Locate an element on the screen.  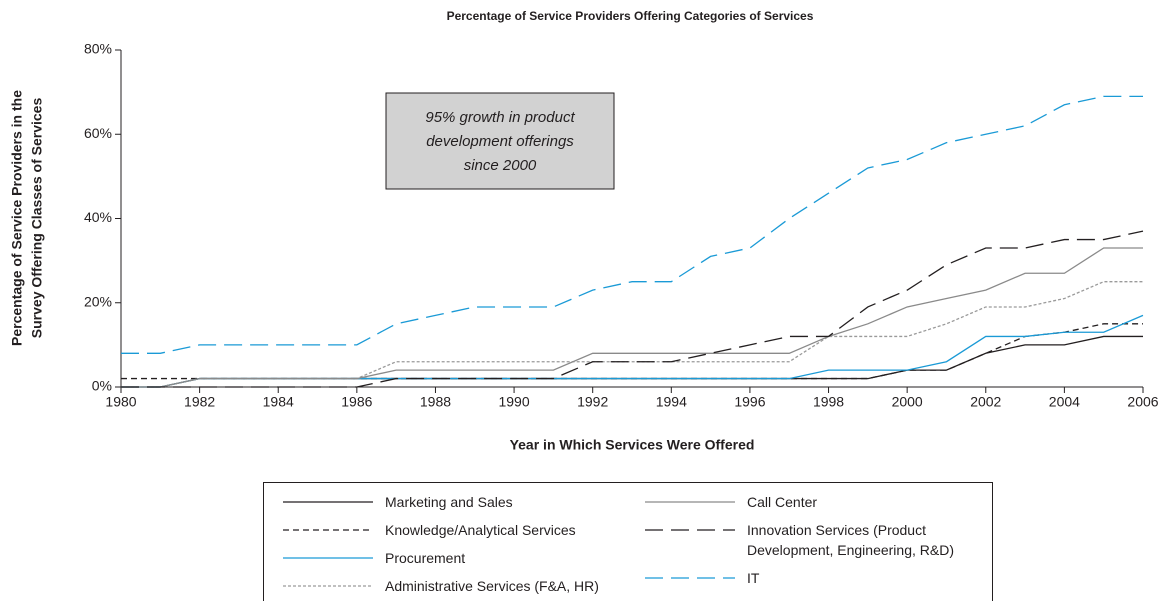
annotation: 95% growth in product is located at coordinates (500, 117).